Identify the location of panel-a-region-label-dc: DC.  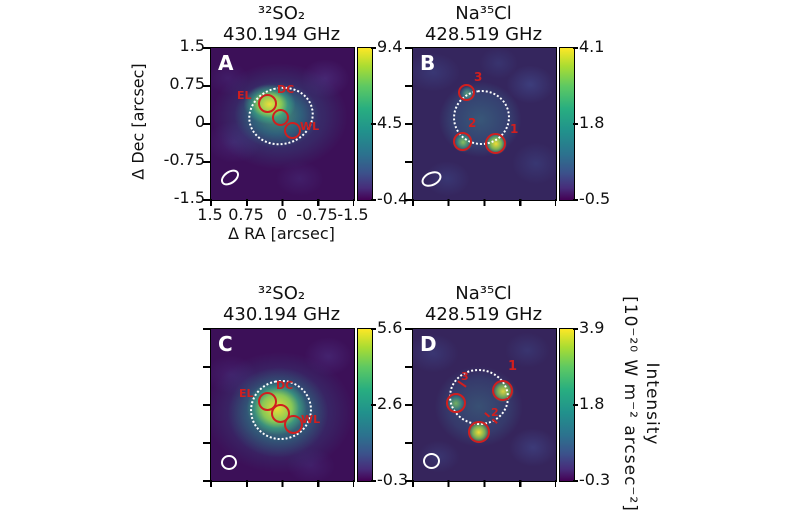
(286, 89).